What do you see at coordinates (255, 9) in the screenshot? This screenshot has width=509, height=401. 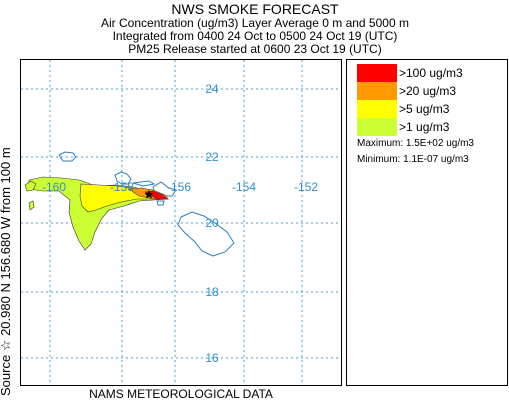 I see `map-title: NWS SMOKE FORECAST` at bounding box center [255, 9].